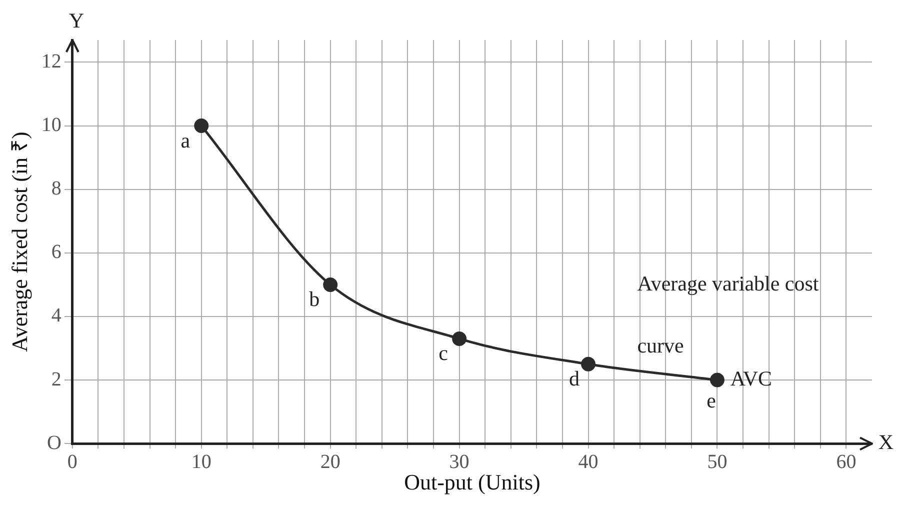 Image resolution: width=902 pixels, height=509 pixels. What do you see at coordinates (54, 443) in the screenshot?
I see `y-tick-label: O` at bounding box center [54, 443].